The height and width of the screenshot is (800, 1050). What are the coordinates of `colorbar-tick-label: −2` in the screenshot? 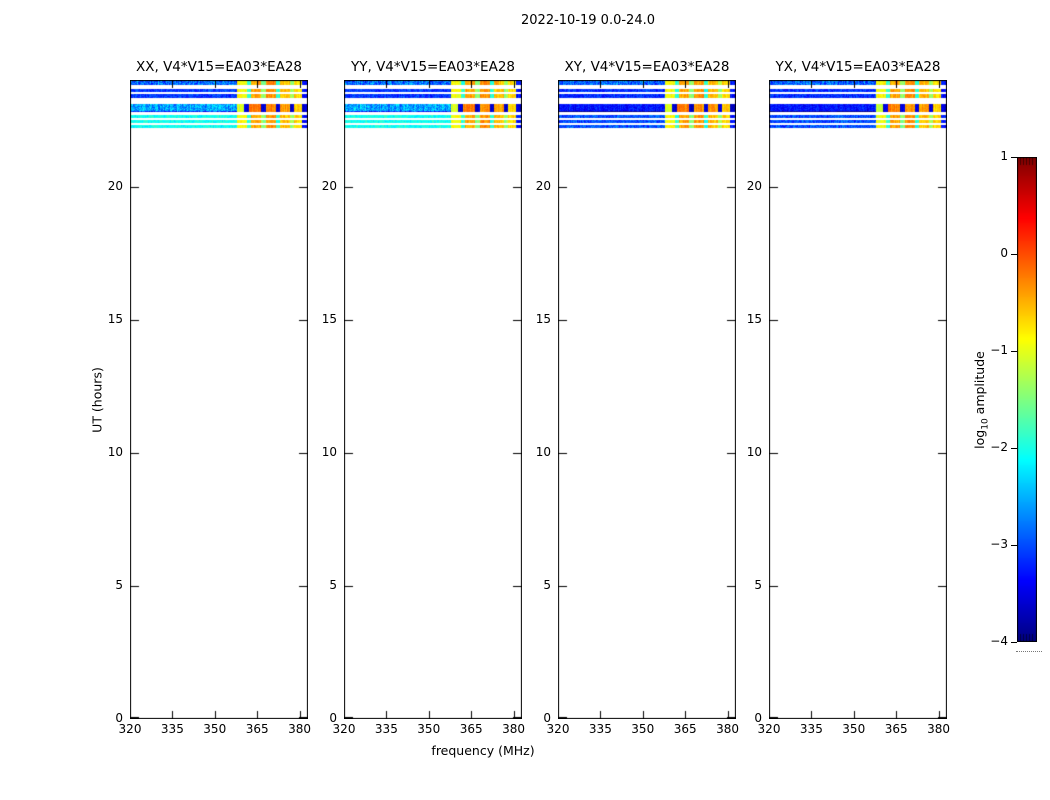 It's located at (999, 447).